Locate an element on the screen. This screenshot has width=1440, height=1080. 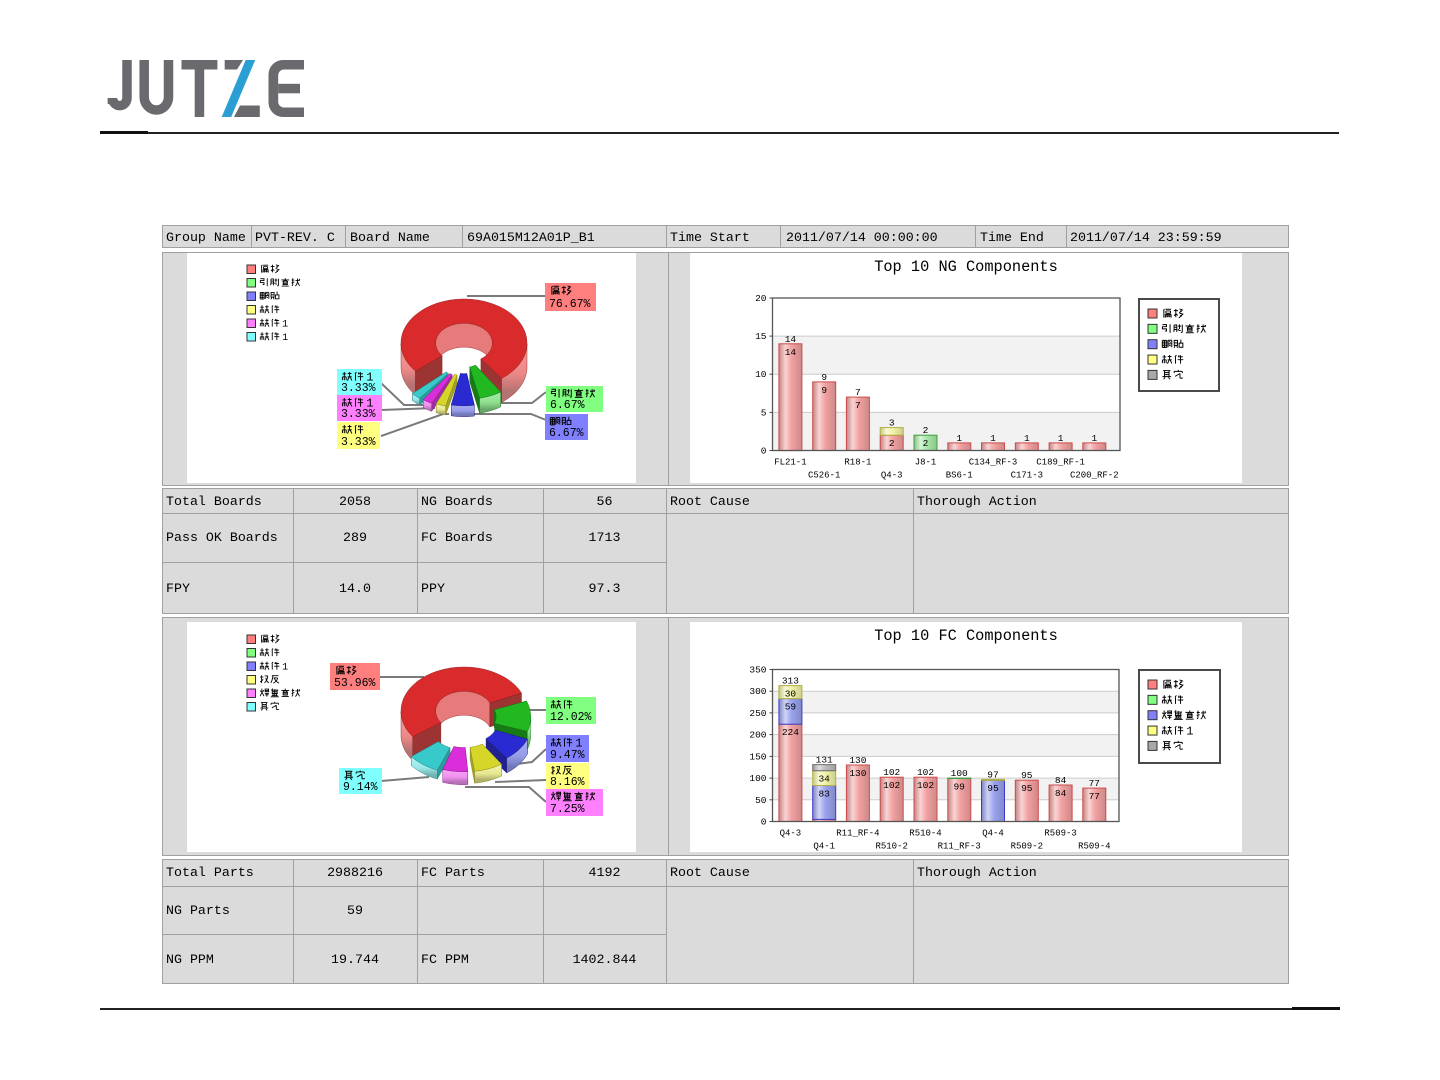
svg-text: C200_RF-2 is located at coordinates (1094, 476).